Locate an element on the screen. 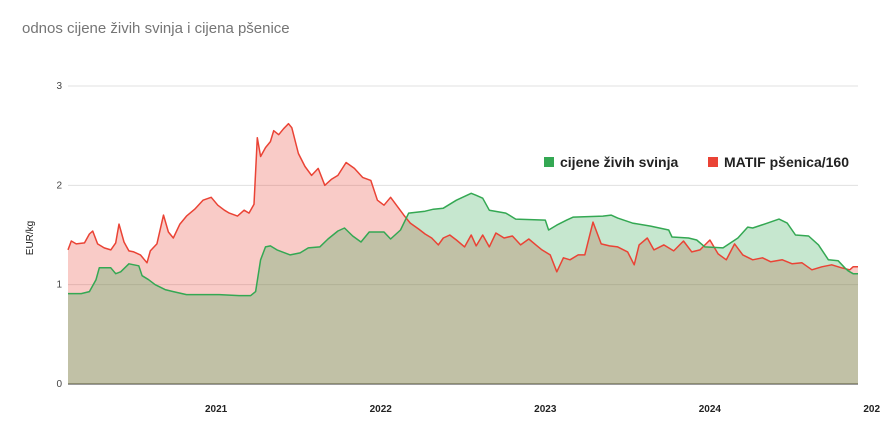 Image resolution: width=880 pixels, height=436 pixels. legend-label: MATIF pšenica/160 is located at coordinates (786, 162).